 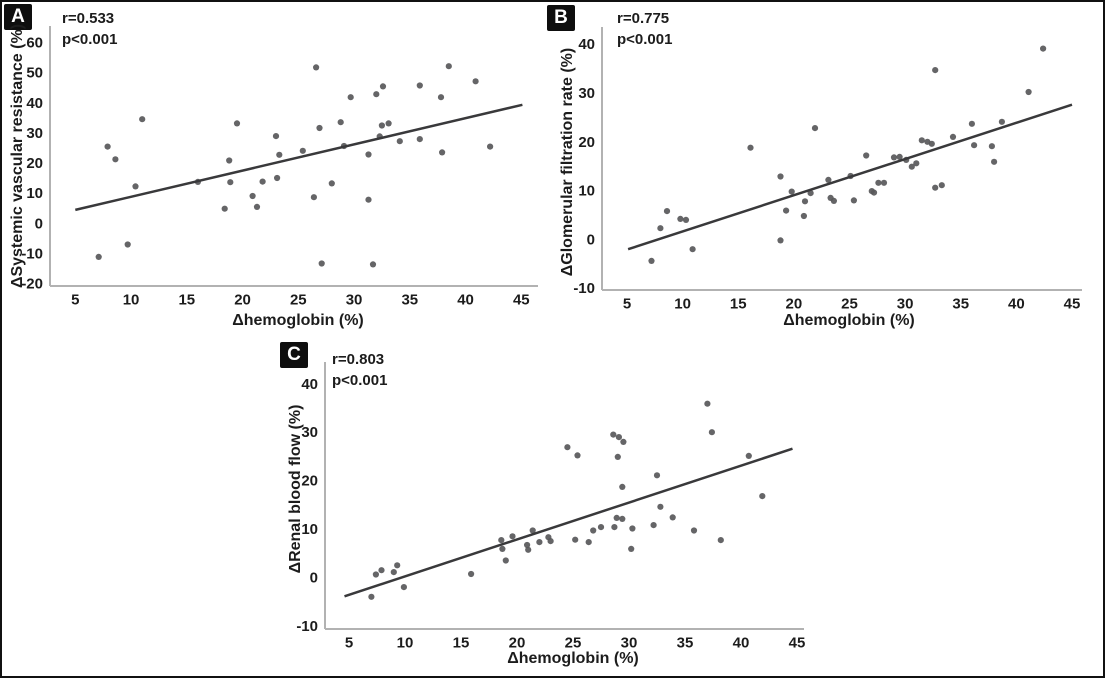 I want to click on y-tick-label: -10, so click(x=307, y=626).